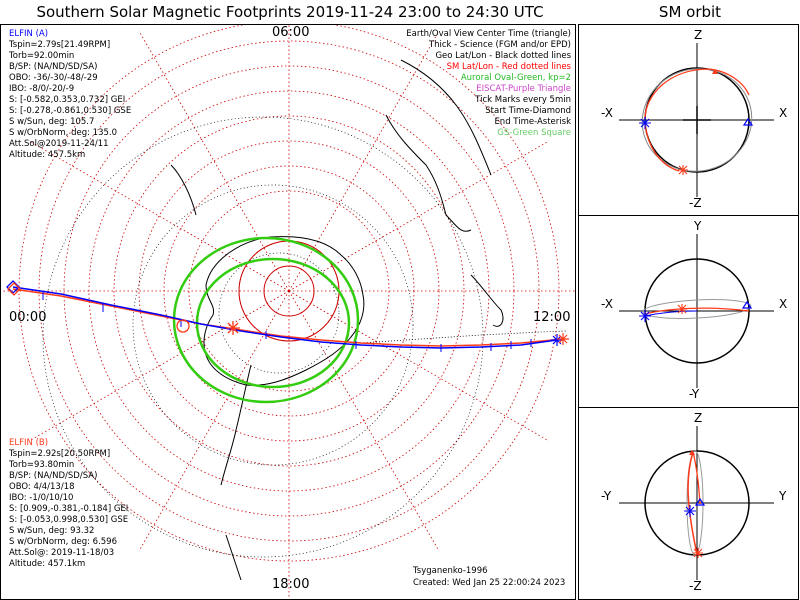 The image size is (800, 600). I want to click on sm-orbit-xz-panel: Z -Z -X X, so click(688, 120).